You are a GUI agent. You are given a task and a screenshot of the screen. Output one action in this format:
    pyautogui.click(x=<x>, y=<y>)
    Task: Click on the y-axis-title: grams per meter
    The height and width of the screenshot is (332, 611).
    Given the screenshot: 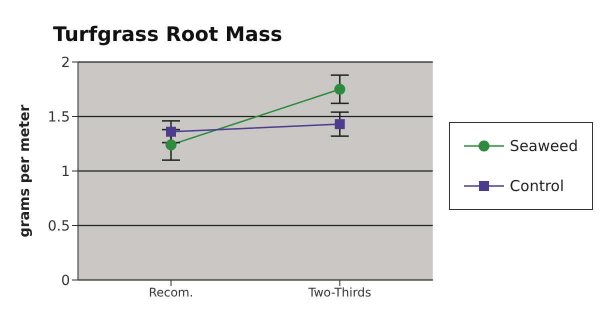 What is the action you would take?
    pyautogui.click(x=24, y=171)
    